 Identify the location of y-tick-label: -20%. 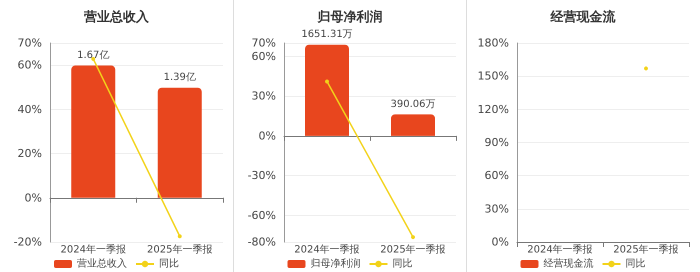
(28, 242).